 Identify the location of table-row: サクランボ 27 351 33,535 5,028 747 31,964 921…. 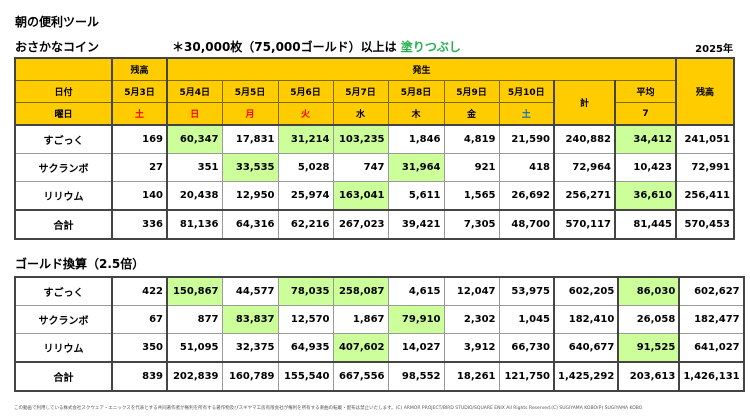
(374, 167).